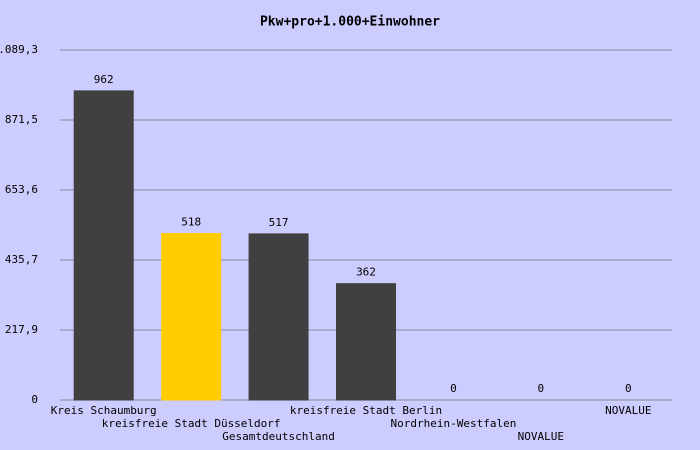  I want to click on y-tick-label: 871,5, so click(21, 119).